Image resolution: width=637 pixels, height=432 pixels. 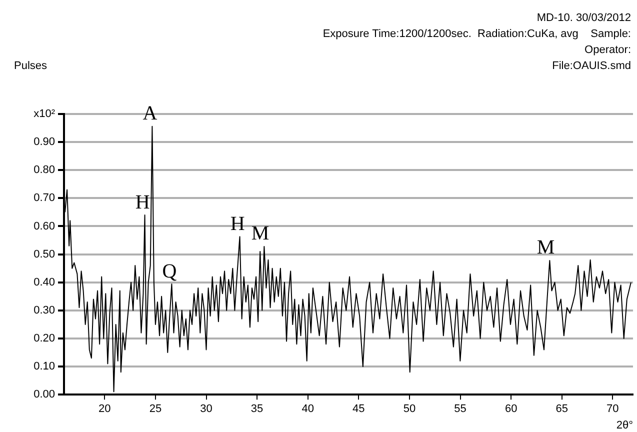 I want to click on y-tick-label: 0.40, so click(x=44, y=282).